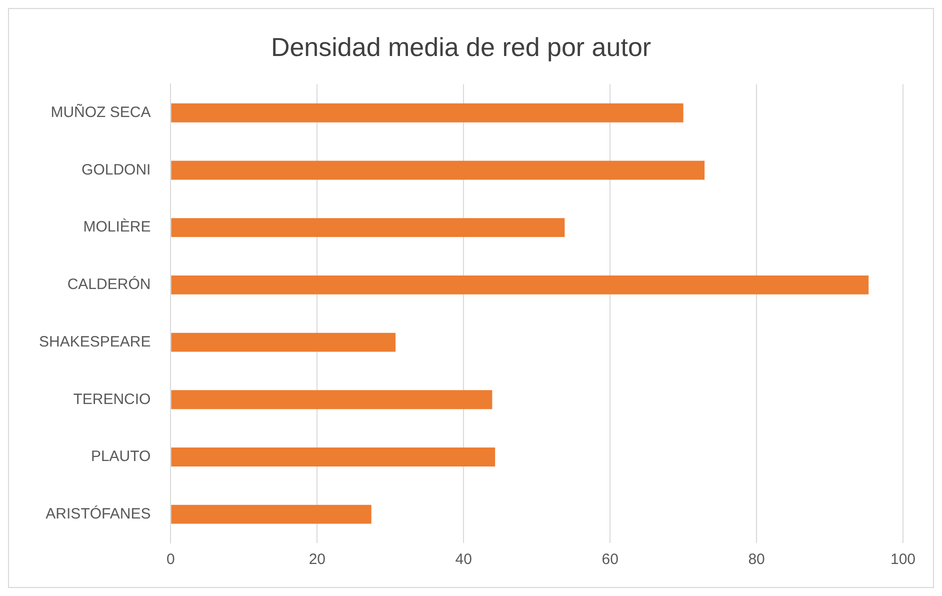 The height and width of the screenshot is (596, 942). Describe the element at coordinates (317, 559) in the screenshot. I see `x-tick-label: 20` at that location.